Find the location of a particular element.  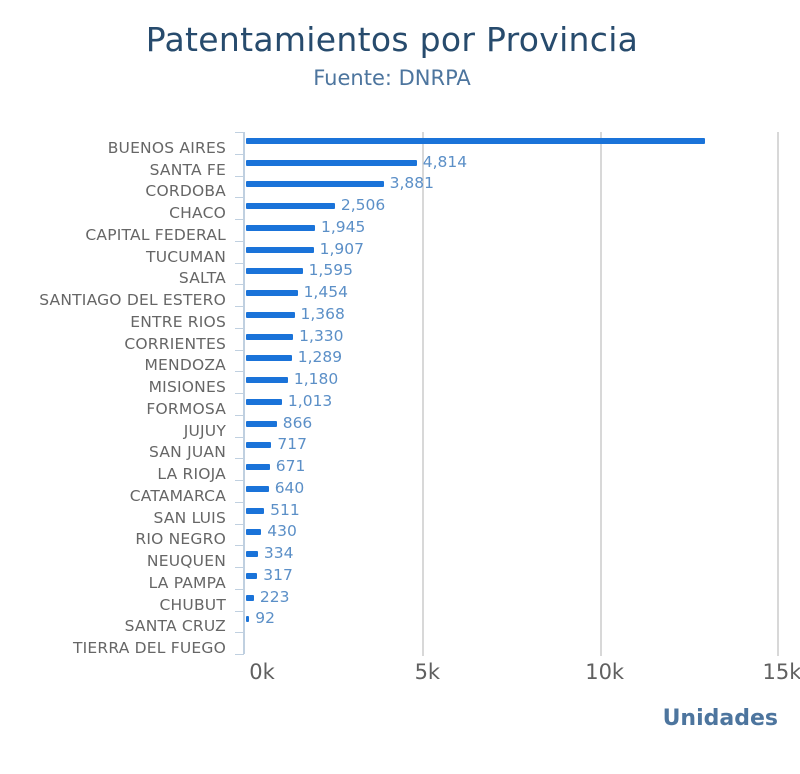

data-label: 430 is located at coordinates (282, 531).